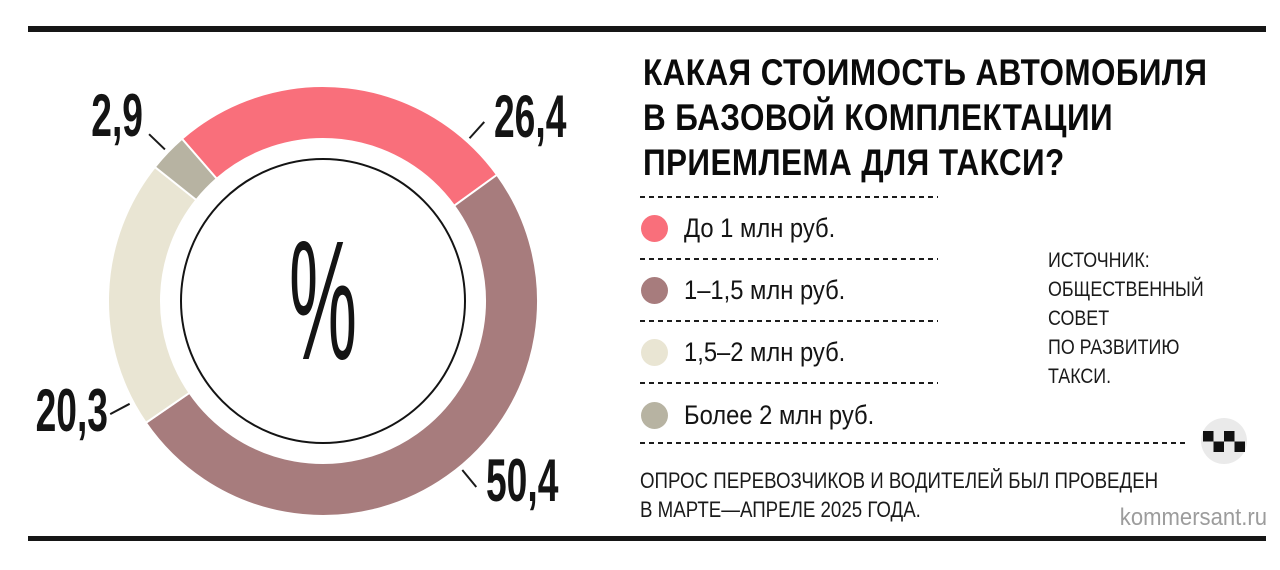  Describe the element at coordinates (647, 29) in the screenshot. I see `top-rule` at that location.